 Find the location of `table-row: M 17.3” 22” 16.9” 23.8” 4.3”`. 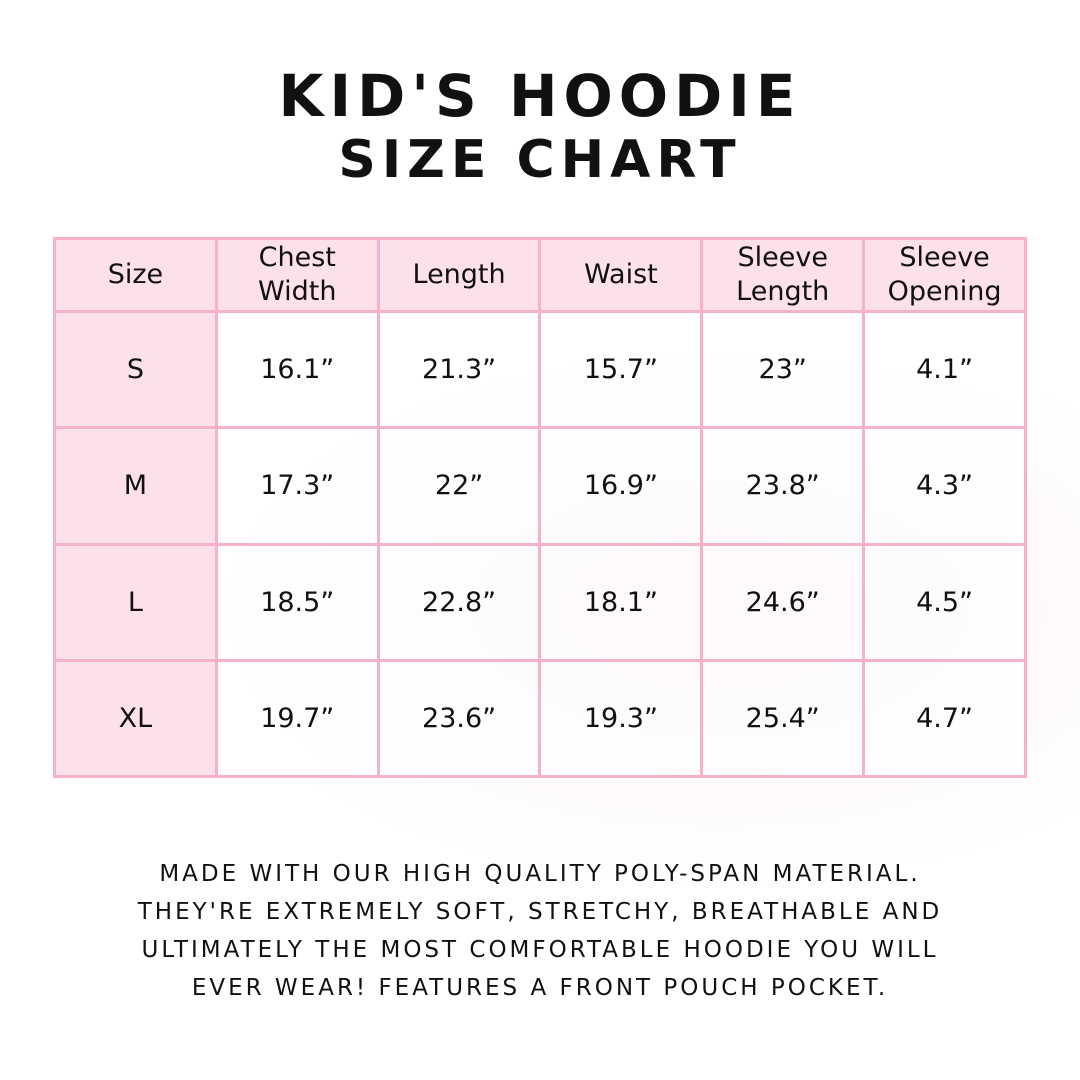

table-row: M 17.3” 22” 16.9” 23.8” 4.3” is located at coordinates (540, 486).